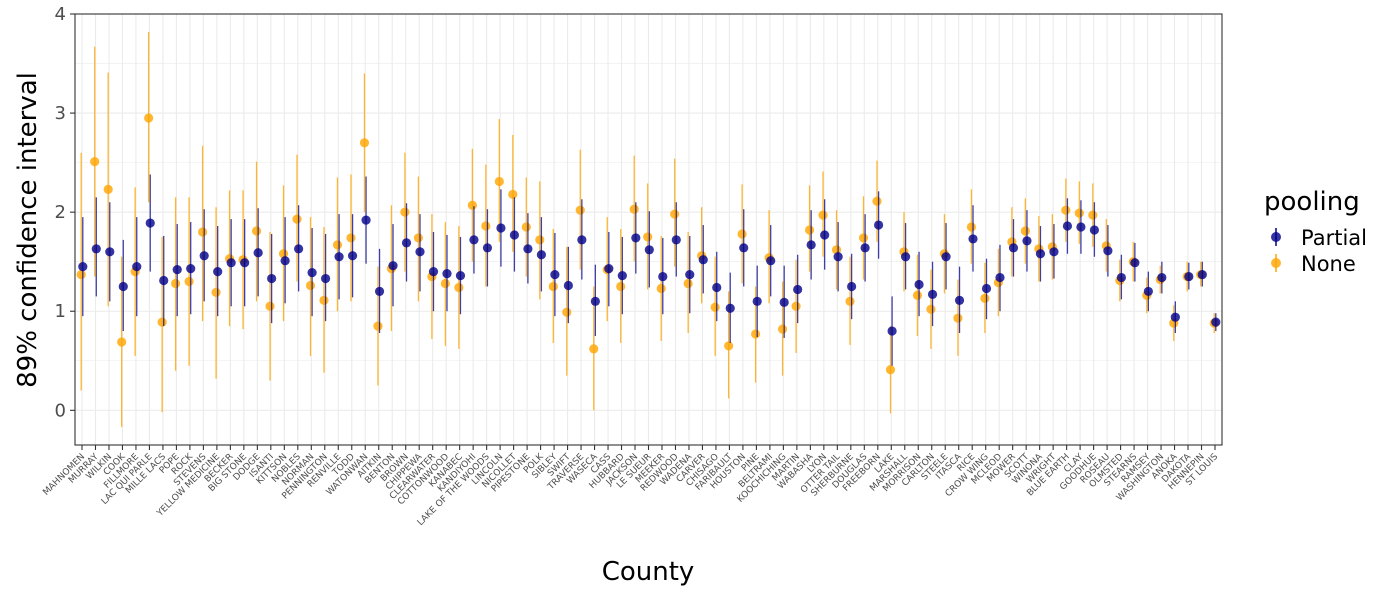 This screenshot has height=600, width=1400. Describe the element at coordinates (648, 447) in the screenshot. I see `x-tick-marks` at that location.